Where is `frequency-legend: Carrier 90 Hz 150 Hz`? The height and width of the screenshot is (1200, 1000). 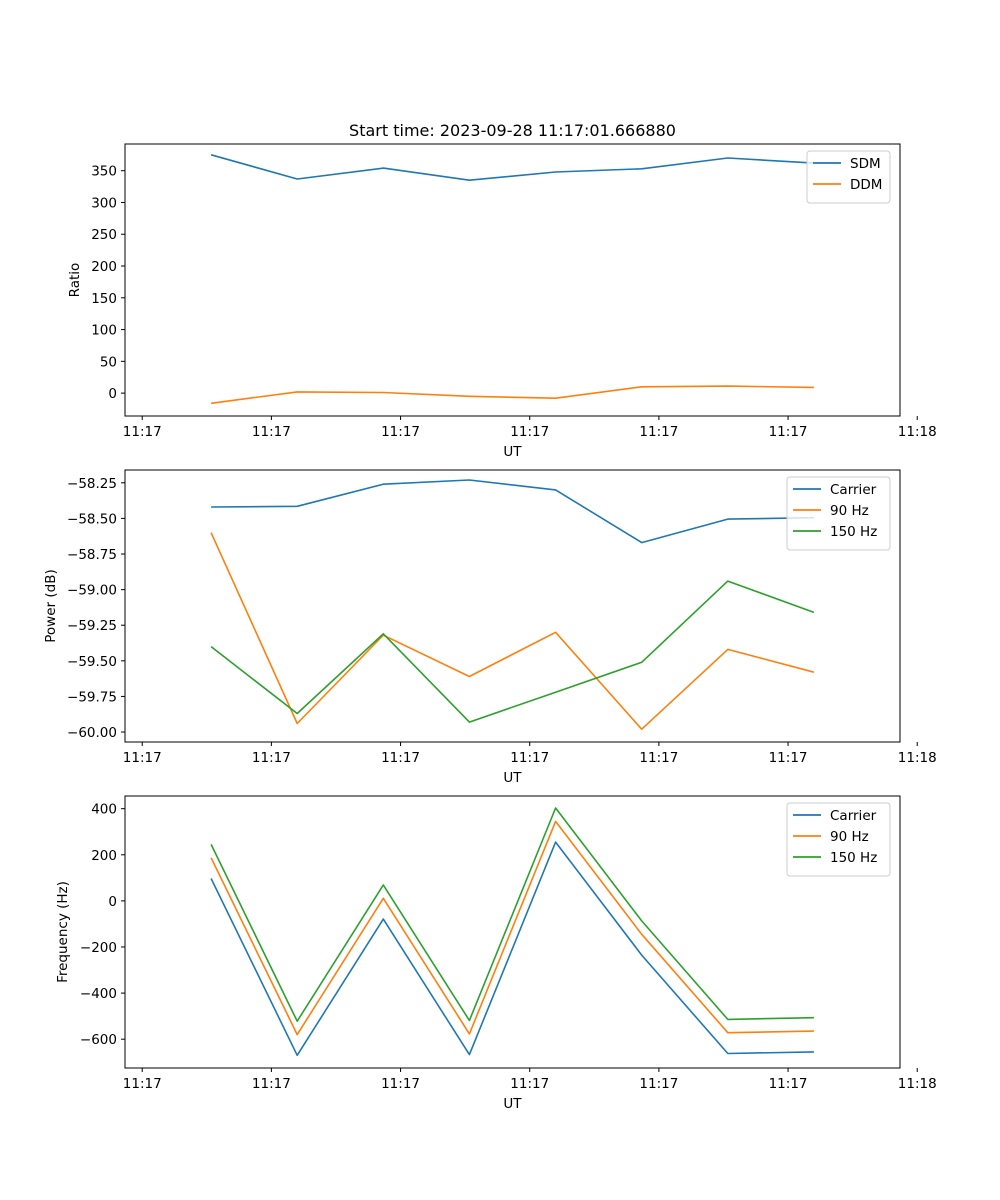 frequency-legend: Carrier 90 Hz 150 Hz is located at coordinates (838, 839).